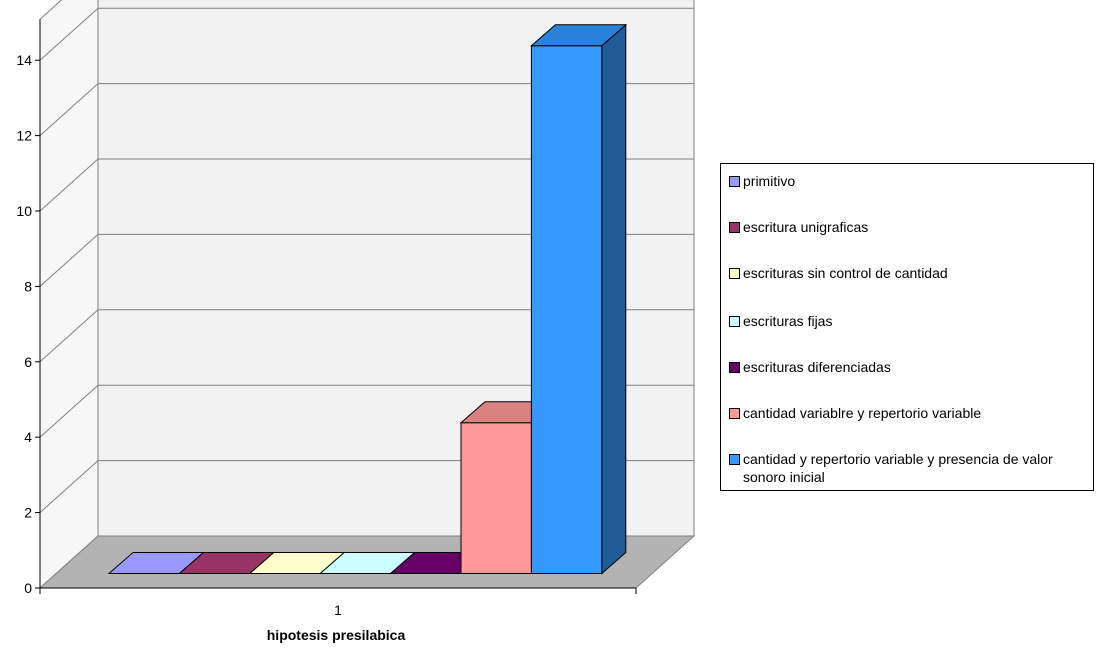 Image resolution: width=1097 pixels, height=654 pixels. Describe the element at coordinates (769, 181) in the screenshot. I see `legend-label-1: primitivo` at that location.